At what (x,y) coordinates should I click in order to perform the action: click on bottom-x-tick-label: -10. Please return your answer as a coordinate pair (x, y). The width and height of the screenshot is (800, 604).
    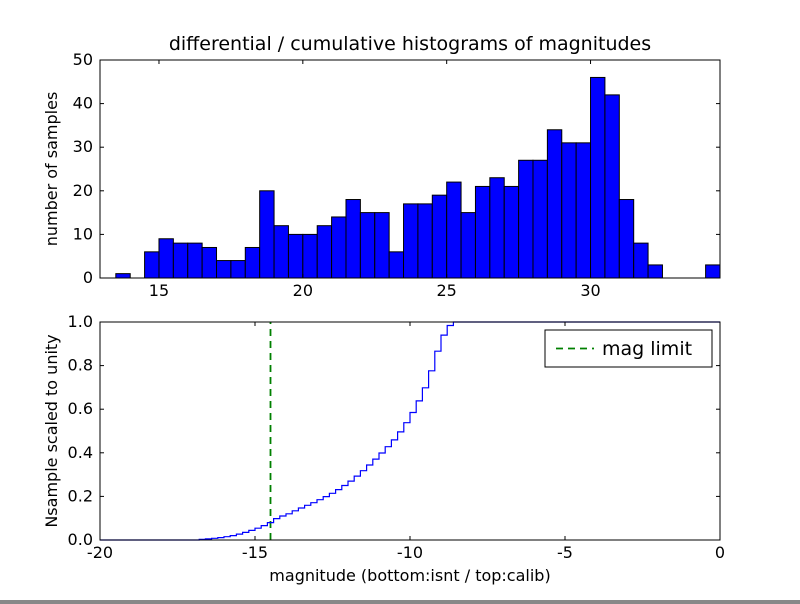
    Looking at the image, I should click on (410, 552).